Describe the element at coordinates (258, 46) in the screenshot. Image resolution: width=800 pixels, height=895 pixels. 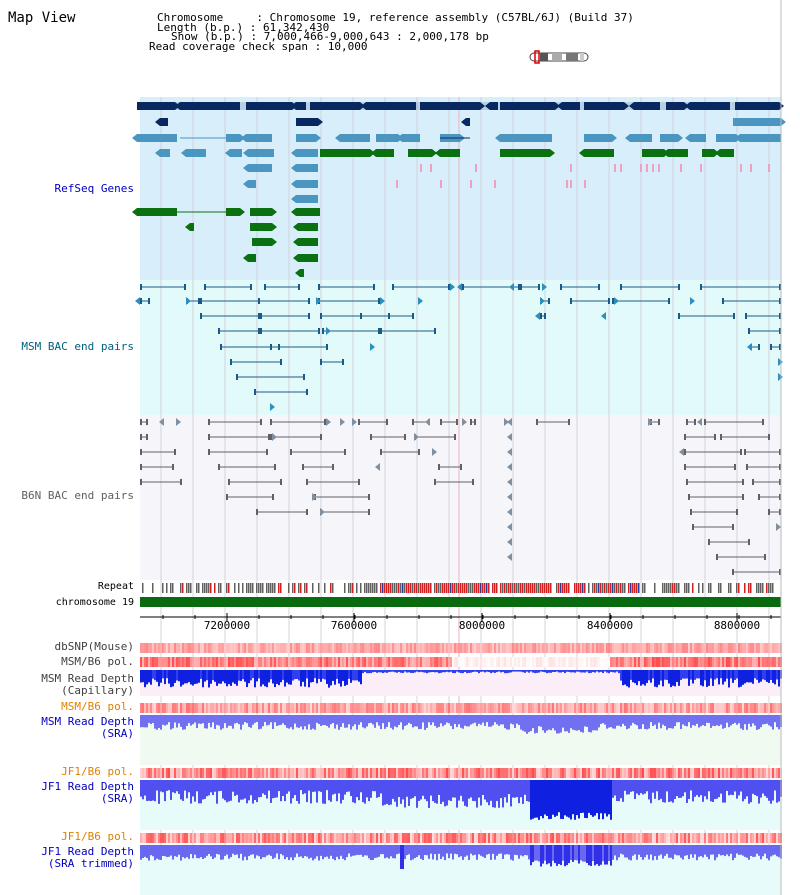
I see `coverage-span-info: Read coverage check span : 10,000` at that location.